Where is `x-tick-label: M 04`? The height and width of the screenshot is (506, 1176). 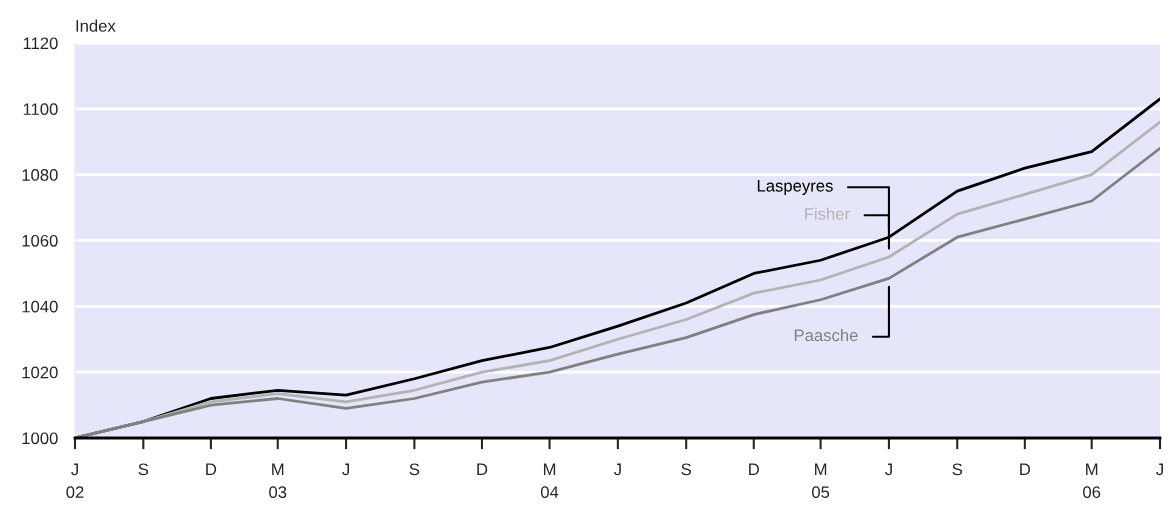
x-tick-label: M 04 is located at coordinates (549, 481).